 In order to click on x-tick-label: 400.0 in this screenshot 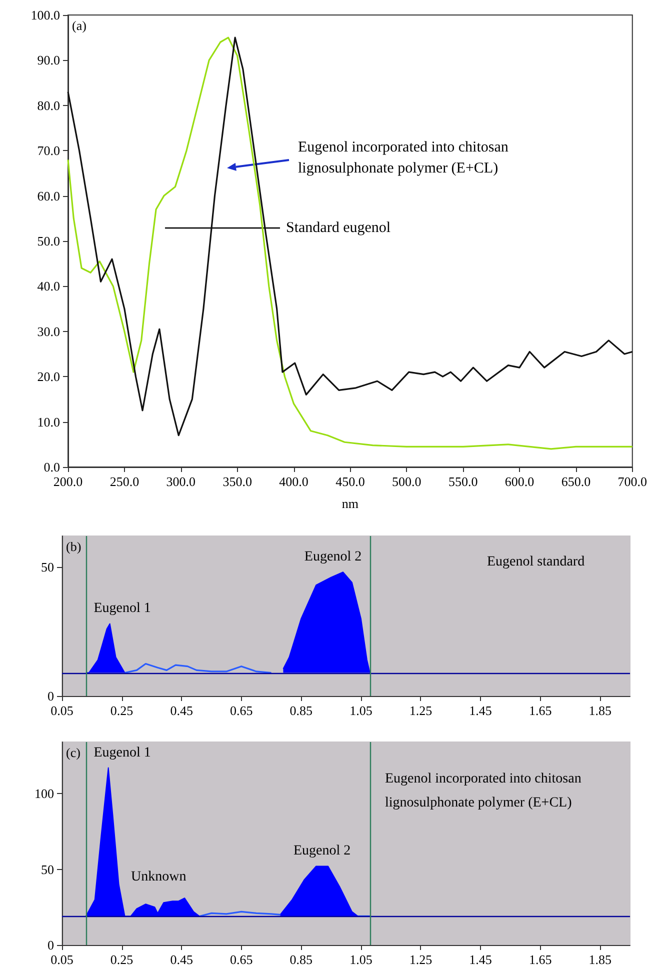, I will do `click(293, 481)`.